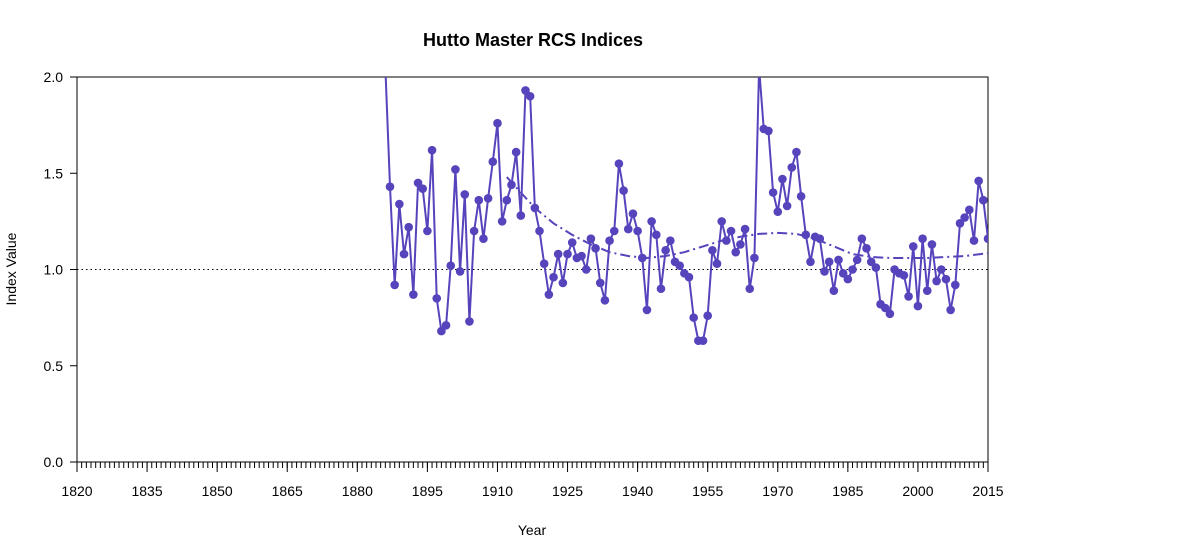  Describe the element at coordinates (76, 491) in the screenshot. I see `x-tick-label: 1820` at that location.